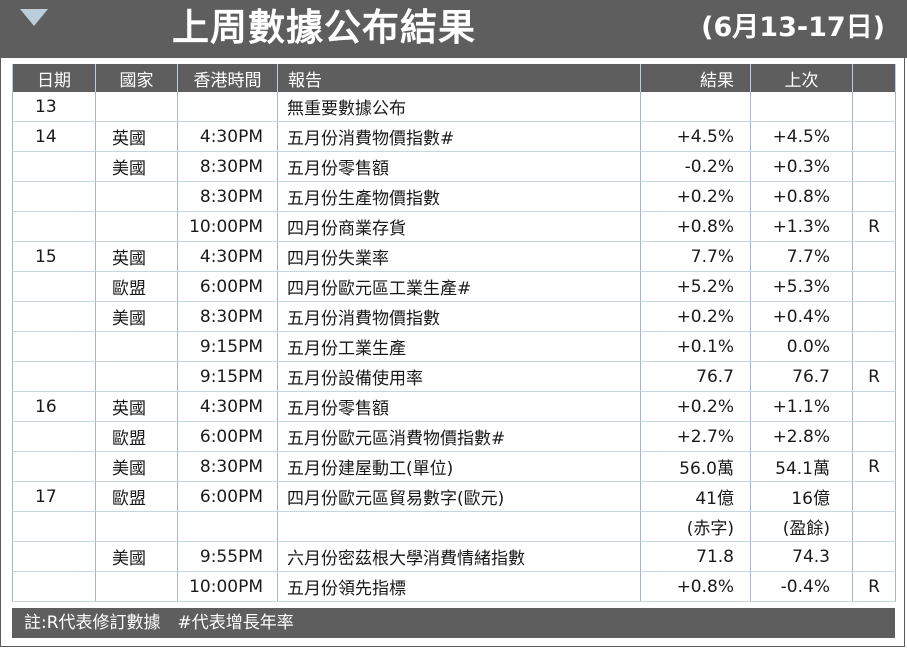 The height and width of the screenshot is (649, 907). I want to click on cell-revised: R, so click(874, 226).